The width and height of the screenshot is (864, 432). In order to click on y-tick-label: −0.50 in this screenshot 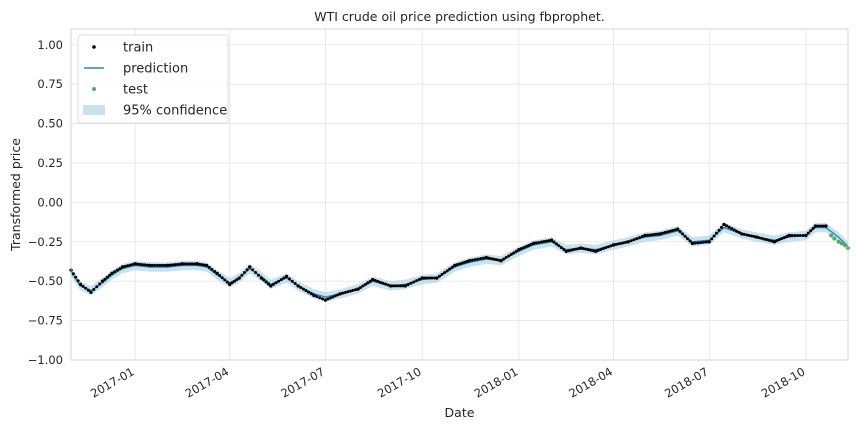, I will do `click(45, 281)`.